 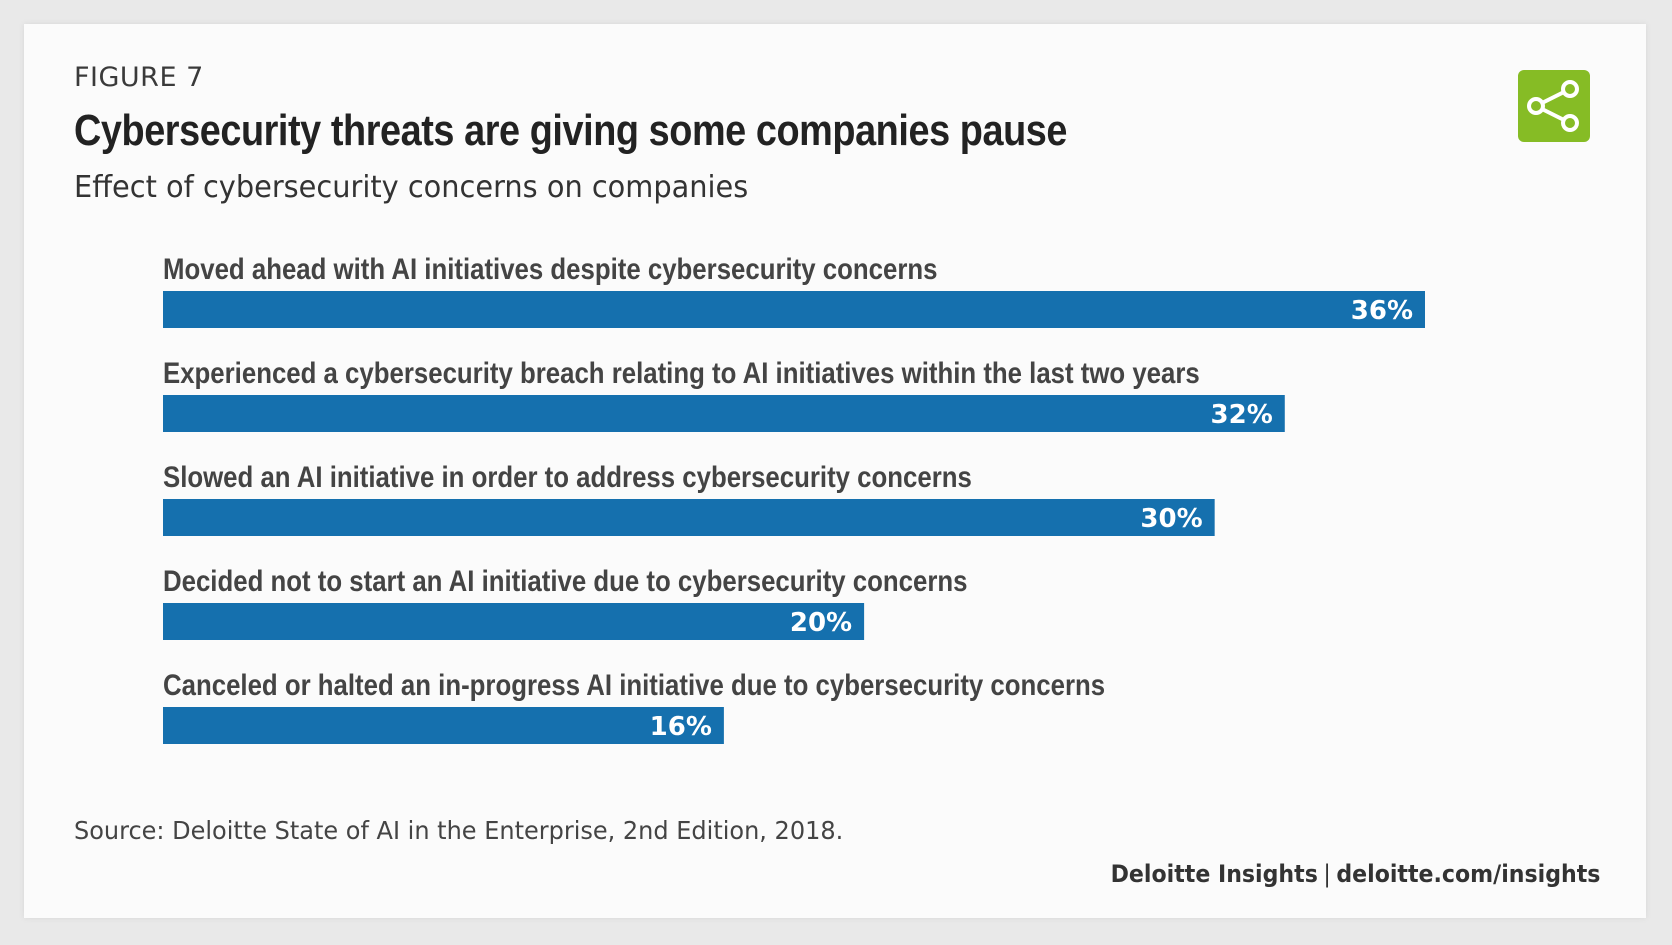 I want to click on footer: Deloitte Insights | deloitte.com/insights, so click(x=1355, y=874).